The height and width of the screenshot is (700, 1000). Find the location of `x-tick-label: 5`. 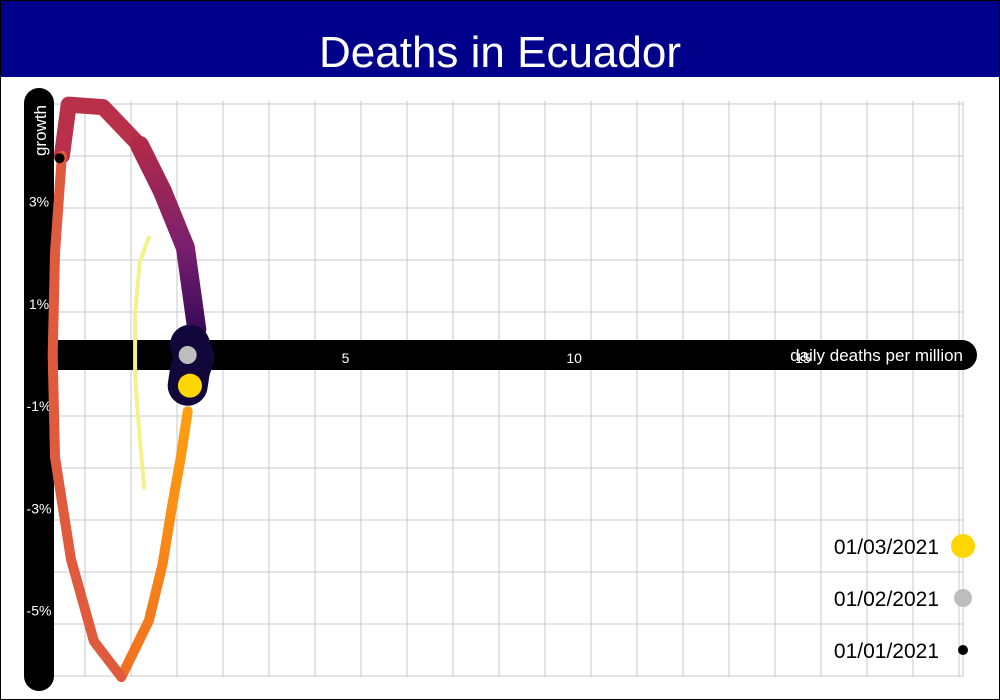

x-tick-label: 5 is located at coordinates (346, 358).